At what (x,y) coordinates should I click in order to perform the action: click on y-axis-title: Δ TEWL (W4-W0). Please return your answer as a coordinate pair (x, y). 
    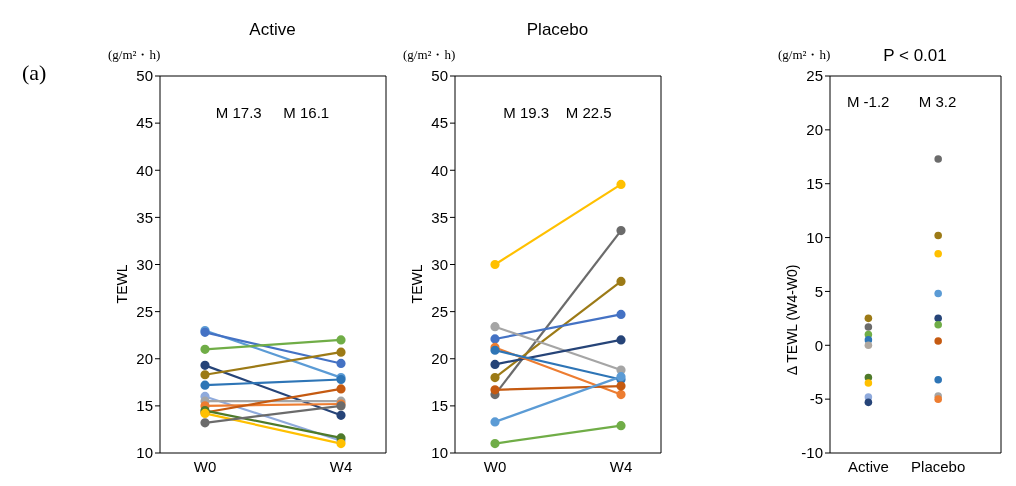
    Looking at the image, I should click on (791, 320).